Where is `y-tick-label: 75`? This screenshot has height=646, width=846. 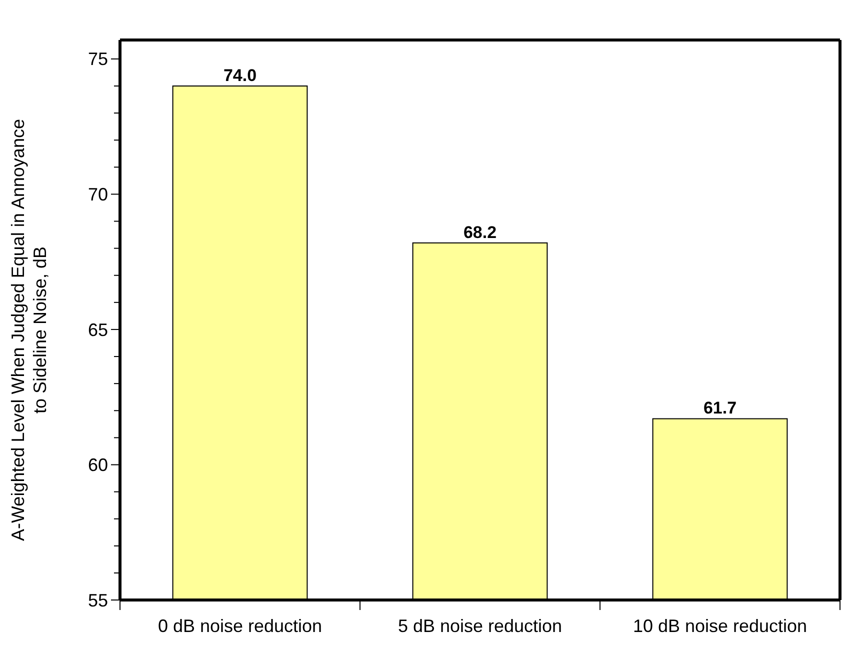 y-tick-label: 75 is located at coordinates (98, 59).